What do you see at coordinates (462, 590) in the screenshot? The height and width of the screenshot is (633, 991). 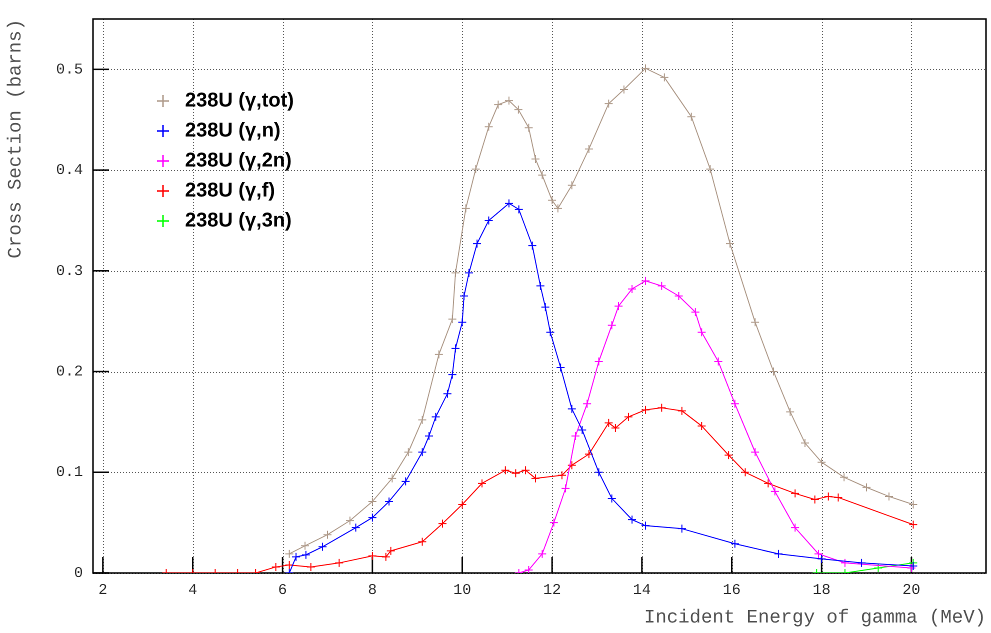 I see `x-tick-label: 10` at bounding box center [462, 590].